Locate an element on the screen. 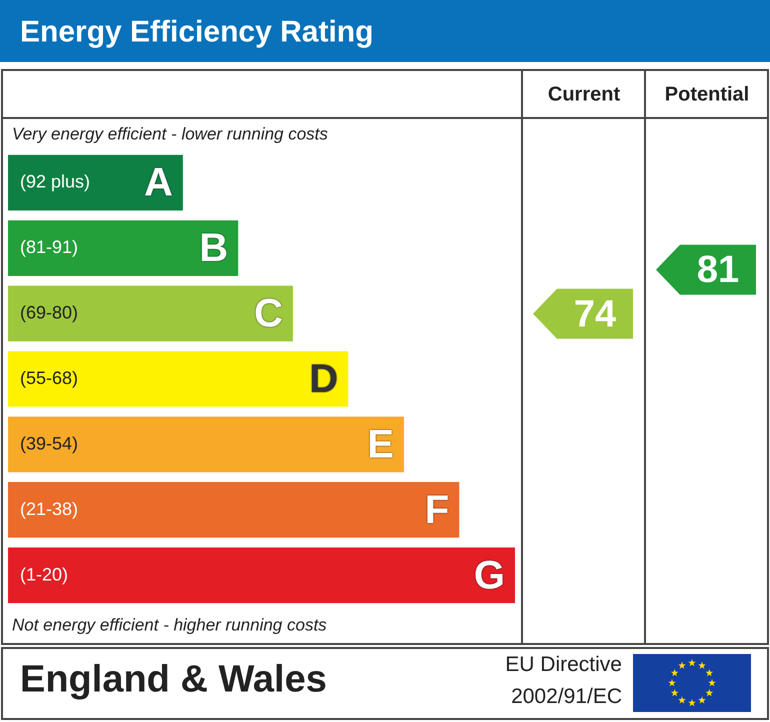  annotation: (21-38) is located at coordinates (49, 508).